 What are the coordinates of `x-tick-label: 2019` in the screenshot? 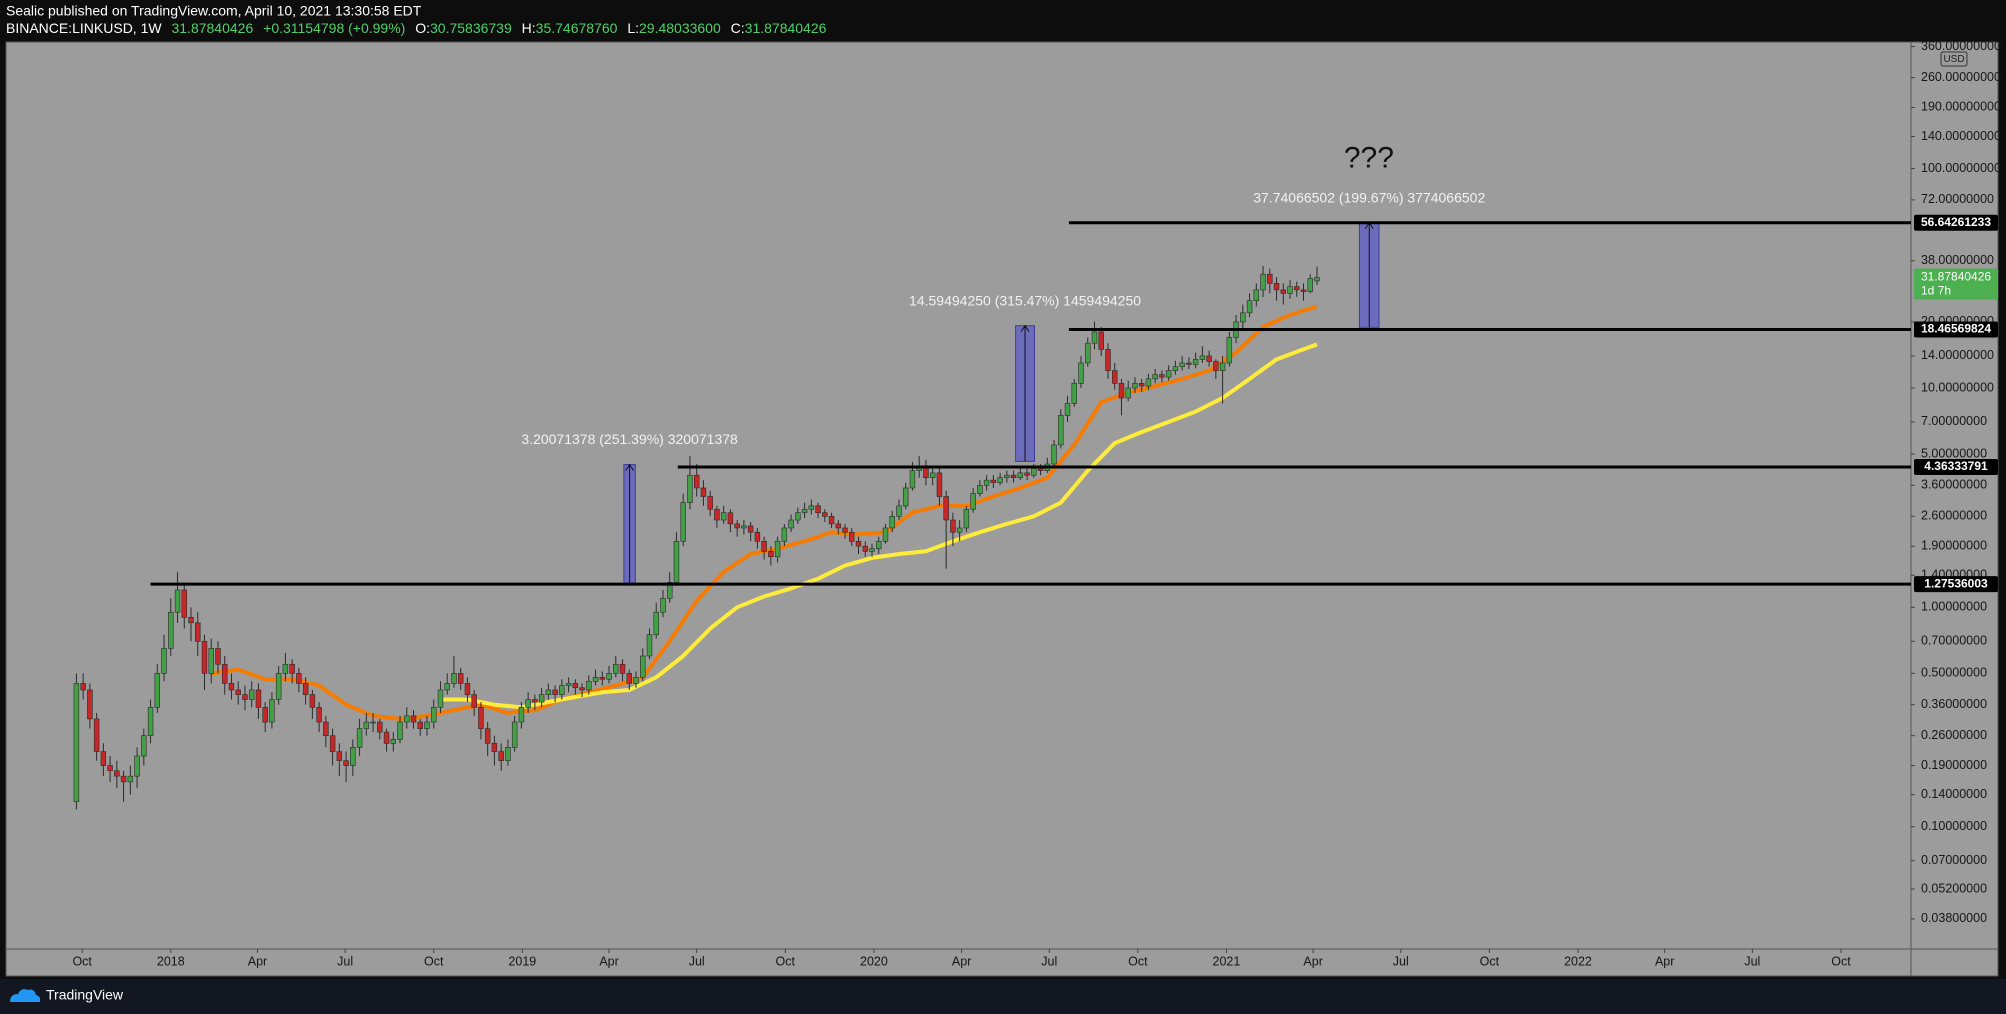 It's located at (522, 961).